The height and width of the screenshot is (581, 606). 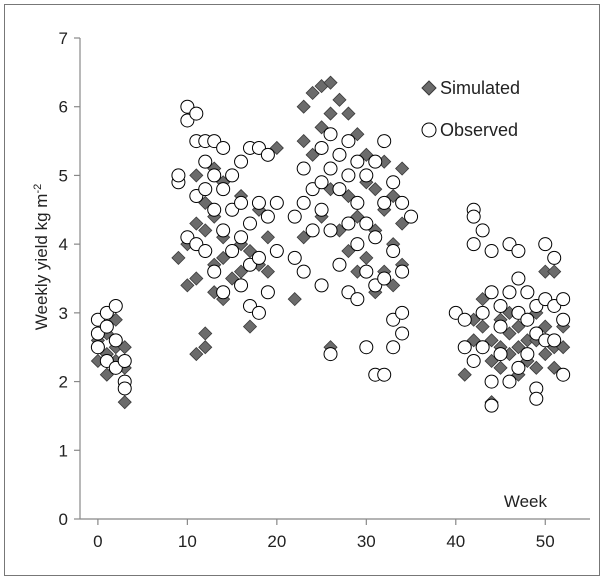 I want to click on x-axis-title: Week, so click(x=526, y=501).